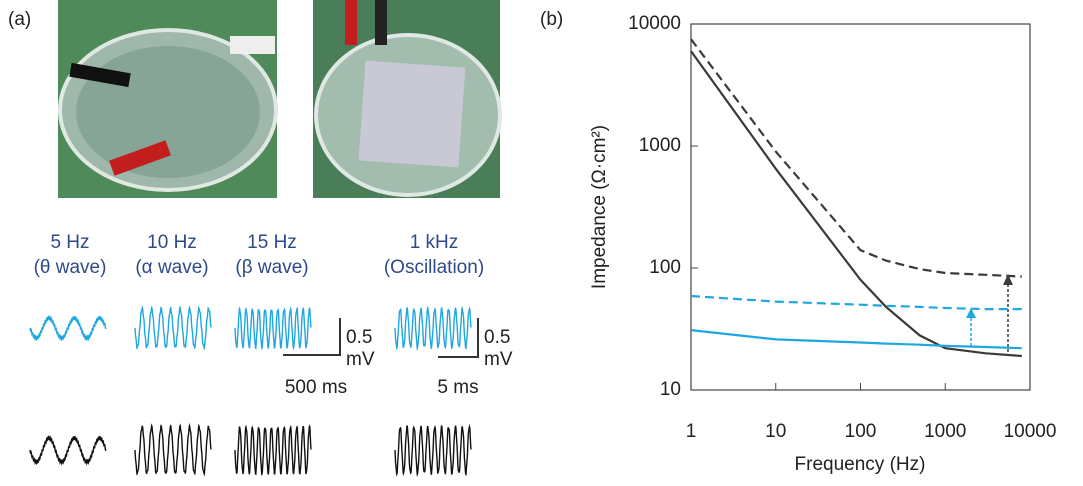 This screenshot has width=1083, height=486. What do you see at coordinates (654, 23) in the screenshot?
I see `y-tick-label: 10000` at bounding box center [654, 23].